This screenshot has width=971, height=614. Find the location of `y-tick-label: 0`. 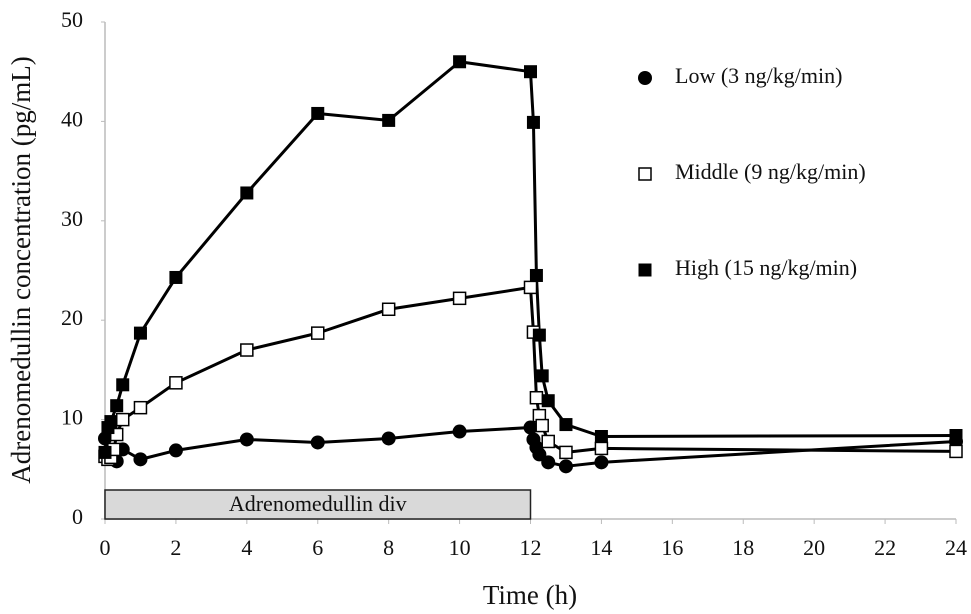

y-tick-label: 0 is located at coordinates (77, 516).